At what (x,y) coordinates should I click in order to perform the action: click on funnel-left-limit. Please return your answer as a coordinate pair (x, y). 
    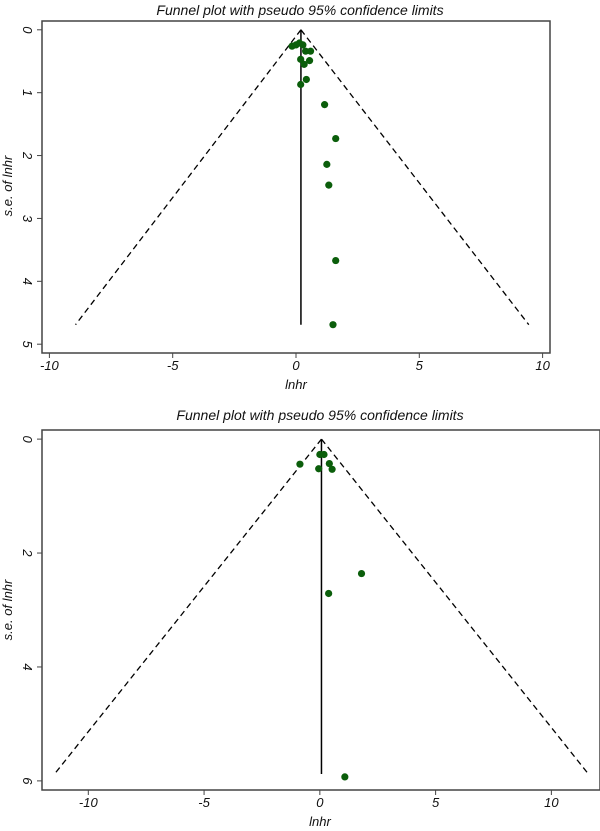
    Looking at the image, I should click on (188, 177).